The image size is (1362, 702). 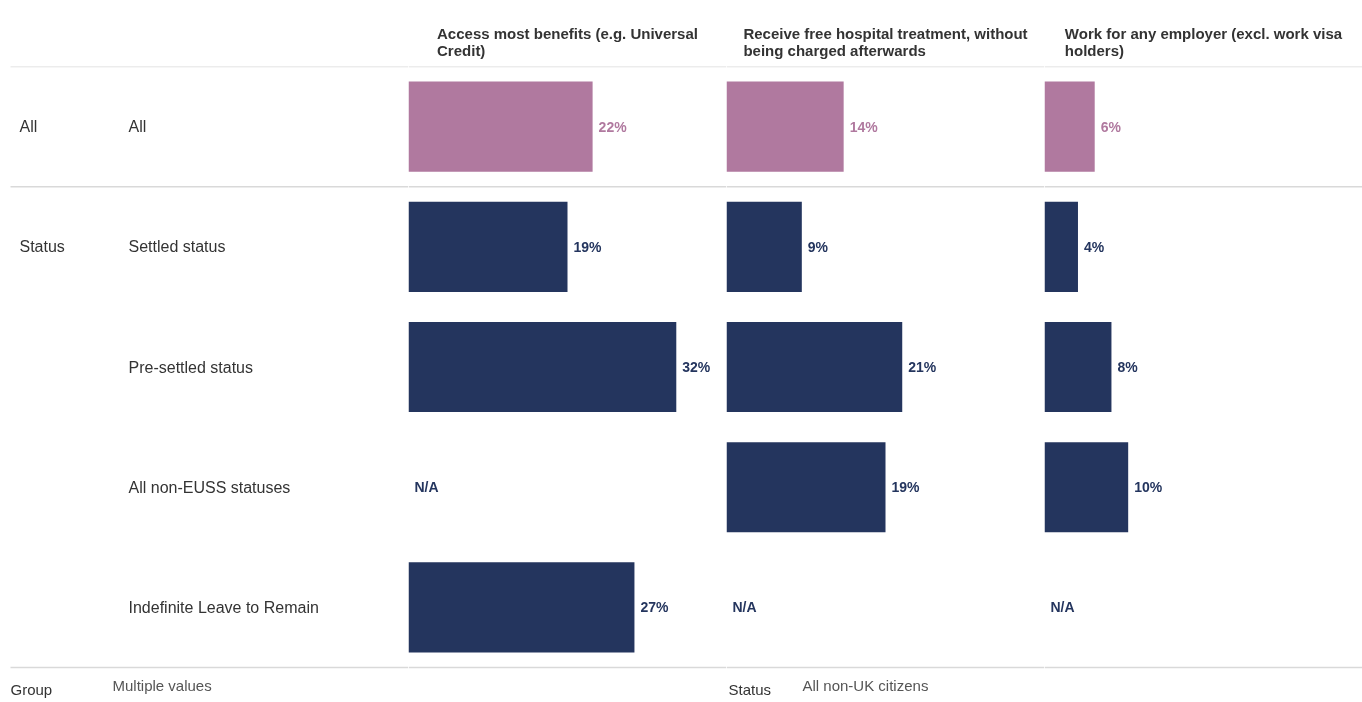 I want to click on y-tick-label: All, so click(x=137, y=127).